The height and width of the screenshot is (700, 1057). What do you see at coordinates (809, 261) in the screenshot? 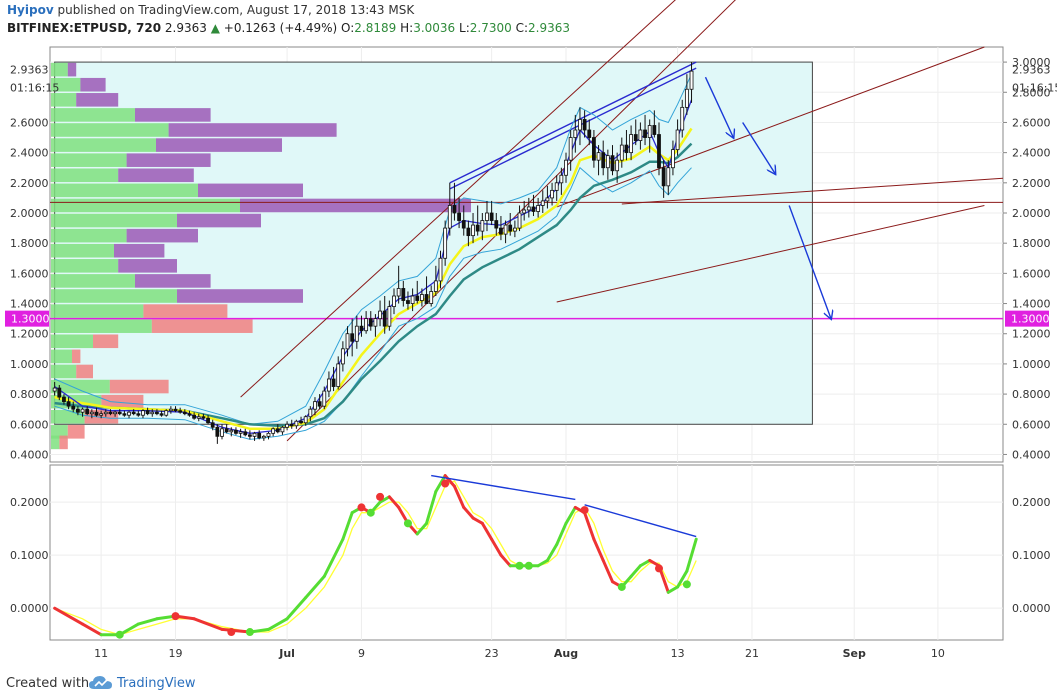
I see `forecast-arrow` at bounding box center [809, 261].